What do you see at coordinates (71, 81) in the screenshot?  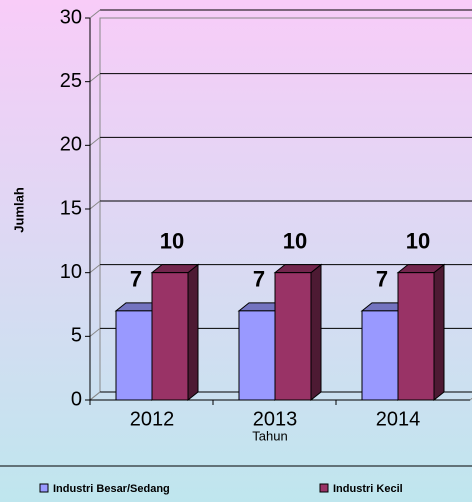 I see `y-tick-label: 25` at bounding box center [71, 81].